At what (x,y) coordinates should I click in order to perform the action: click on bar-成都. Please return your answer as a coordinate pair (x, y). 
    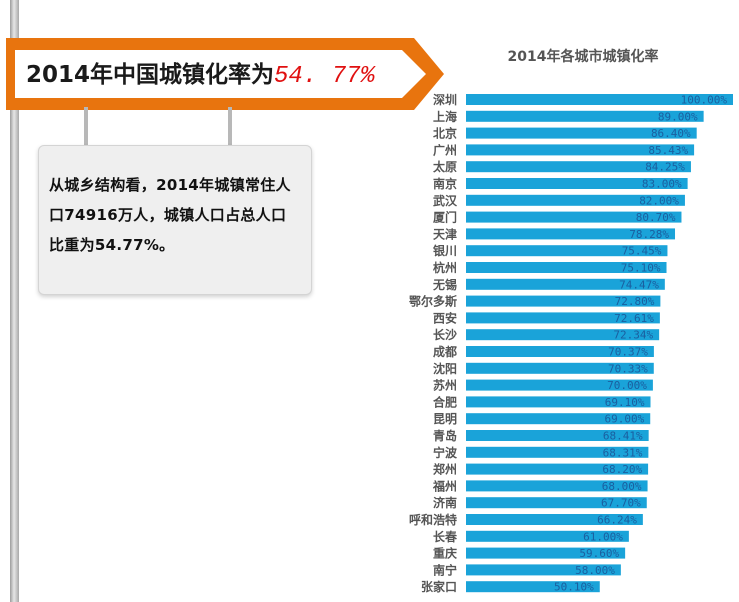
    Looking at the image, I should click on (560, 351).